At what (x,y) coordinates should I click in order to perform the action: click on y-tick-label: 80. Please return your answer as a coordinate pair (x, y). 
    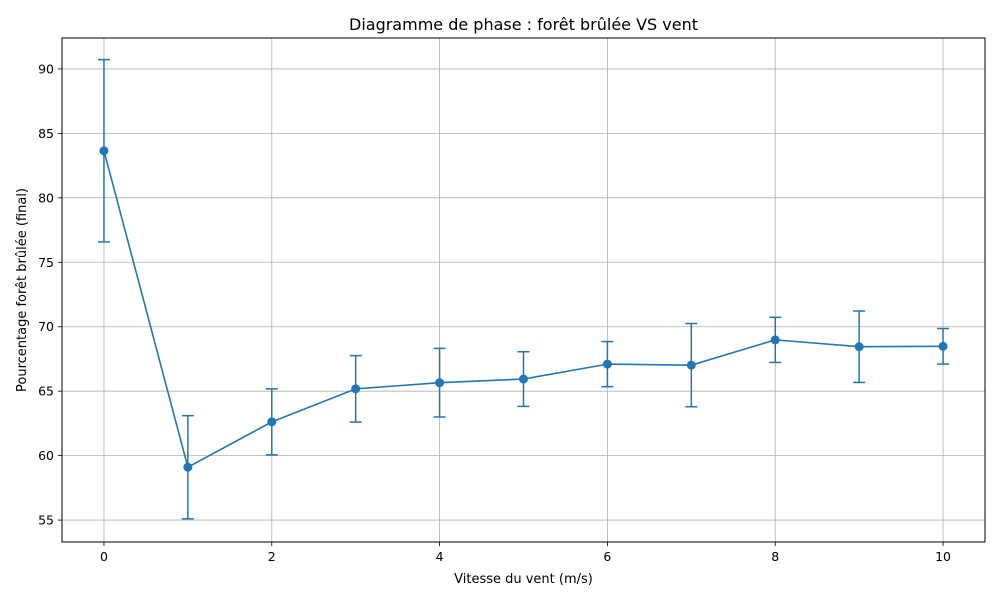
    Looking at the image, I should click on (46, 197).